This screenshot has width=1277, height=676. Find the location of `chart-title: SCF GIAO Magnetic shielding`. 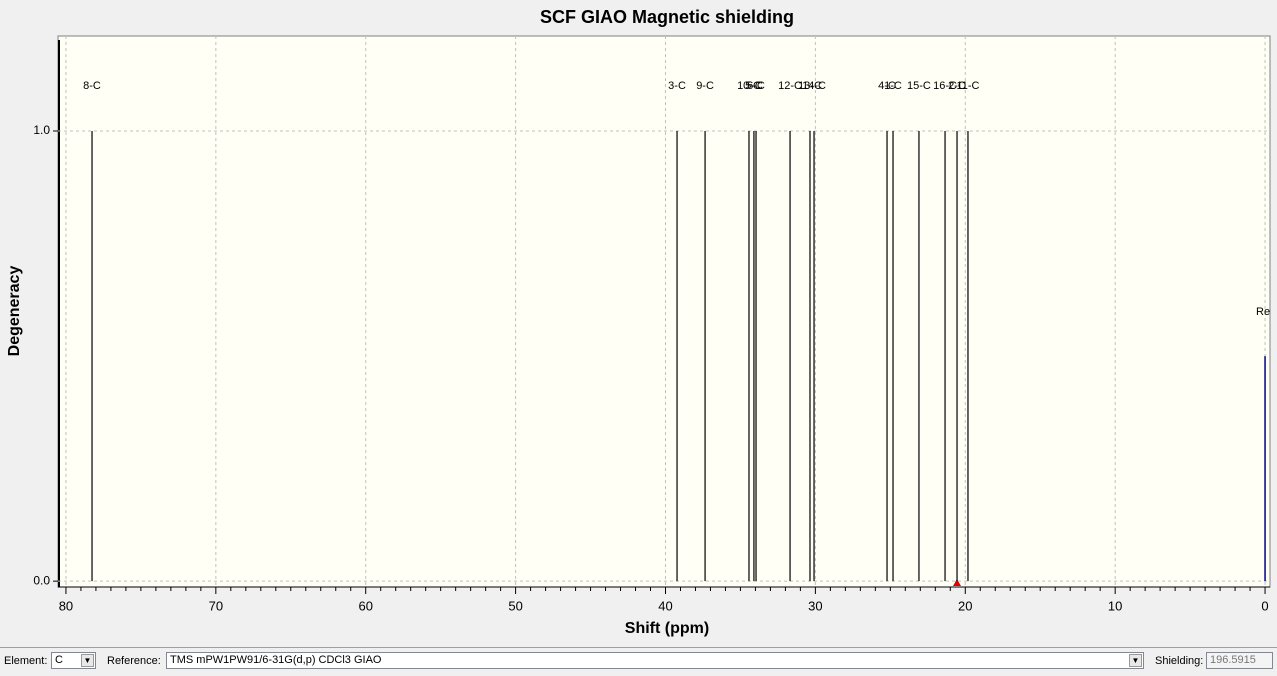

chart-title: SCF GIAO Magnetic shielding is located at coordinates (667, 17).